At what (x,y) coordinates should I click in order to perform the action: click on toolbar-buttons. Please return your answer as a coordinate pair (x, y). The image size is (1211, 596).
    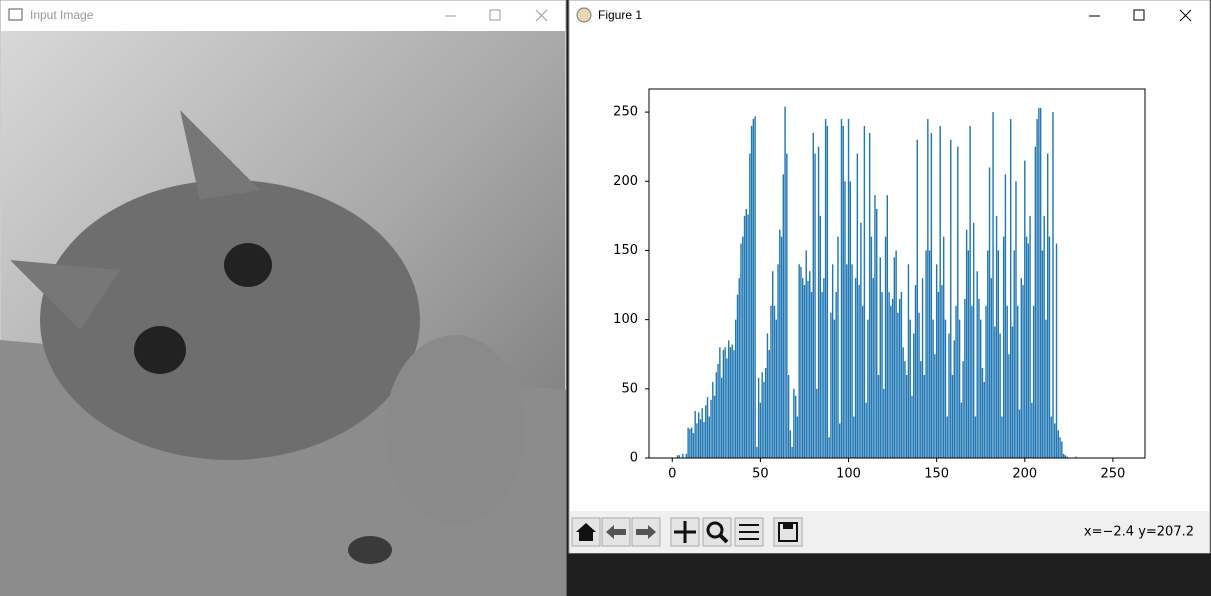
    Looking at the image, I should click on (687, 532).